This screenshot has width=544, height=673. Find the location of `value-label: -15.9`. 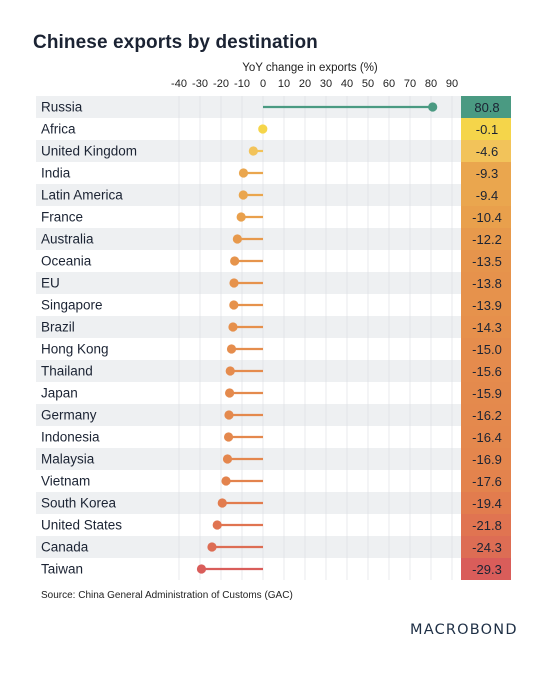

value-label: -15.9 is located at coordinates (487, 393).